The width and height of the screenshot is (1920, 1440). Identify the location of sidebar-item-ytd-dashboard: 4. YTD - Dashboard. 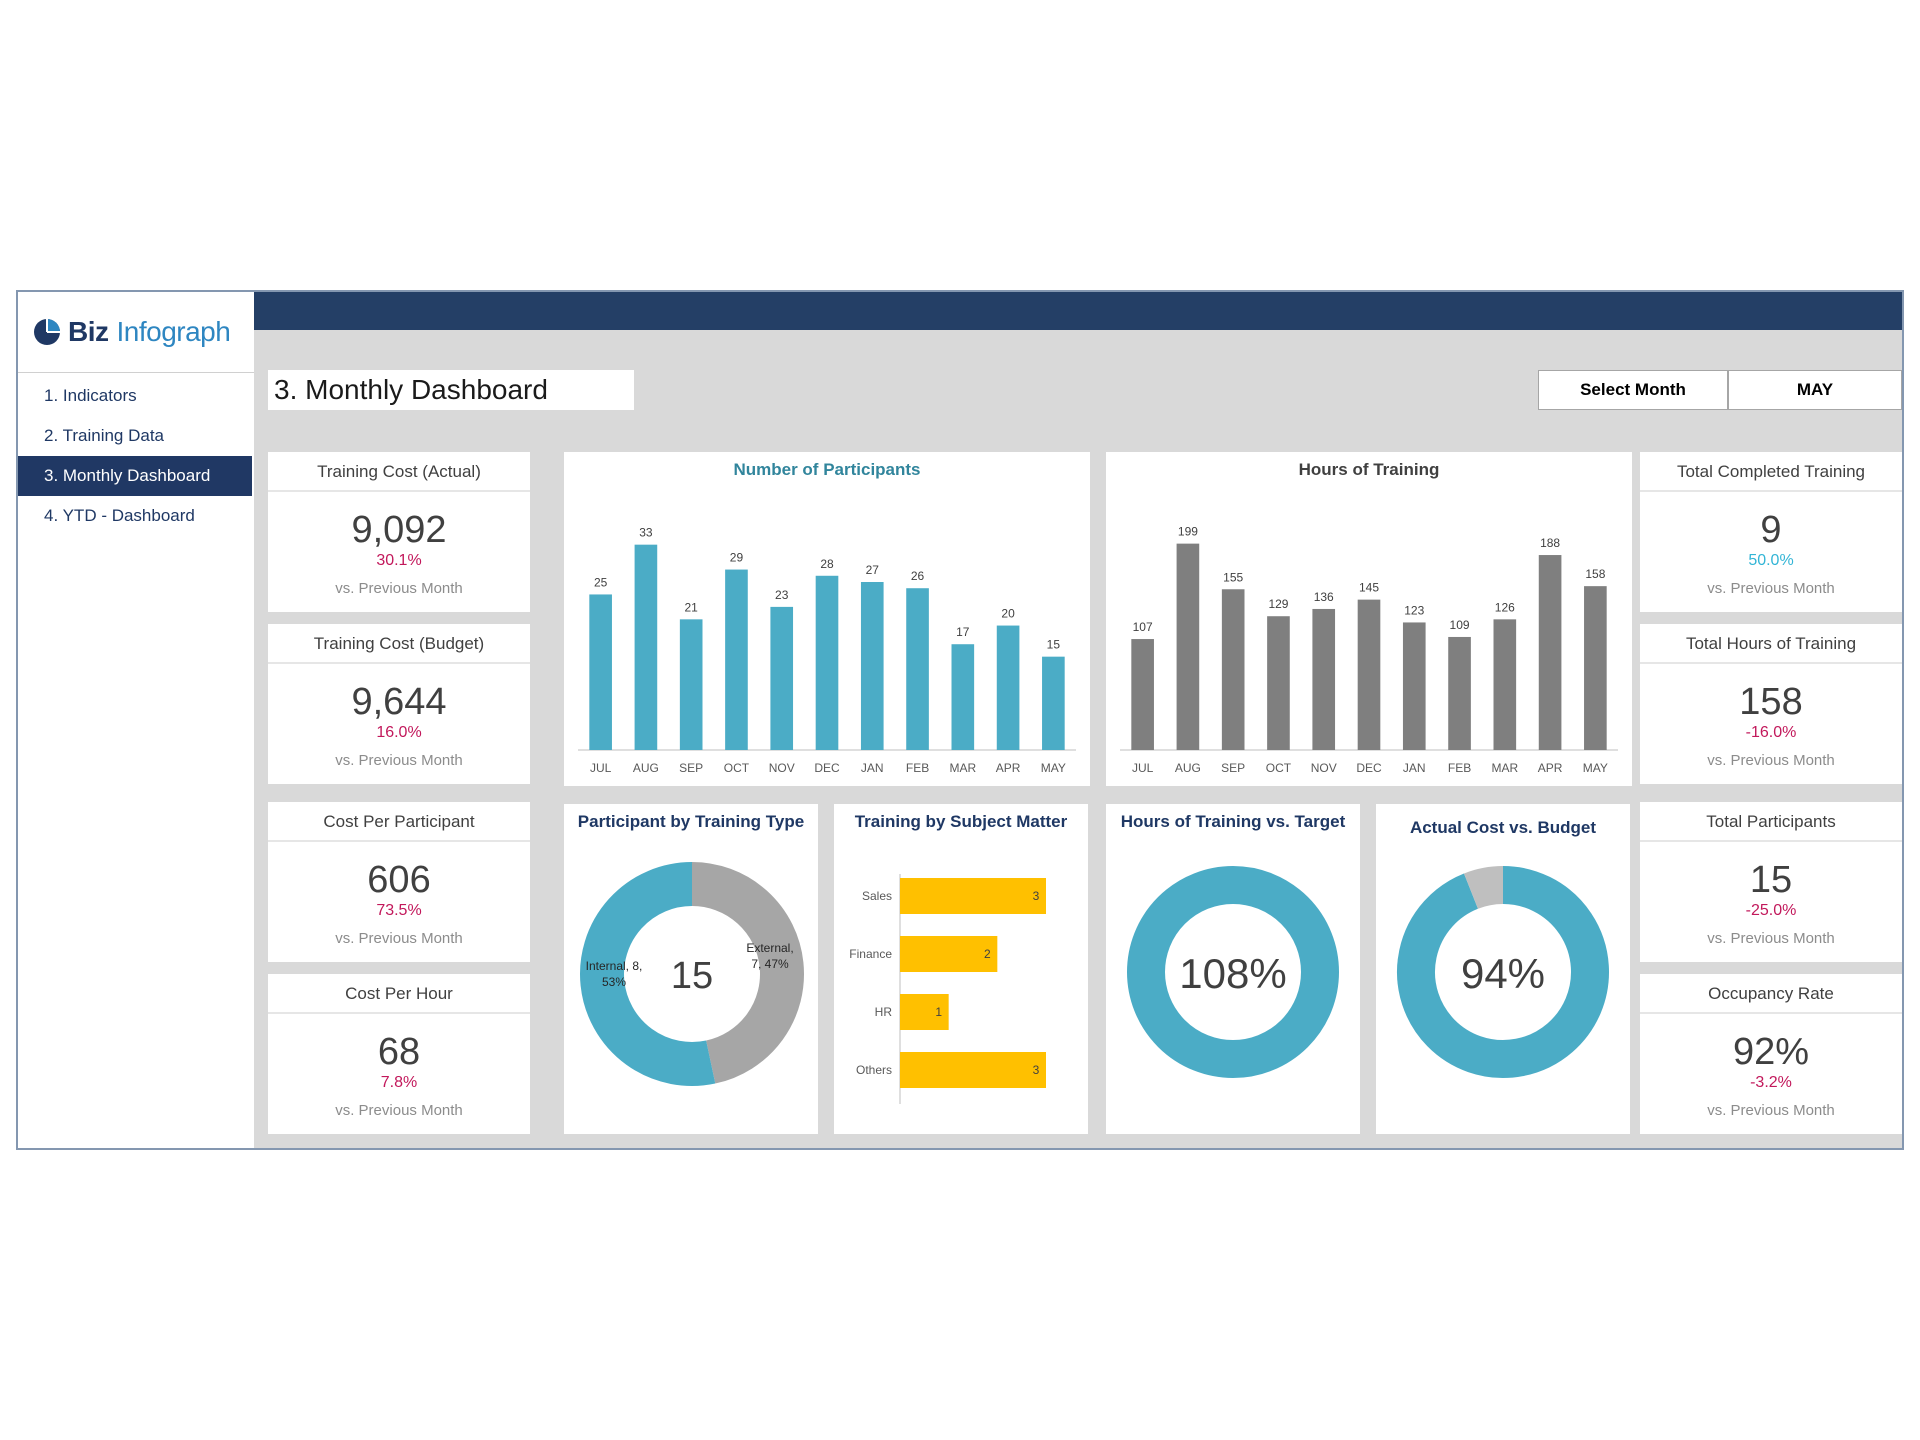
(119, 515).